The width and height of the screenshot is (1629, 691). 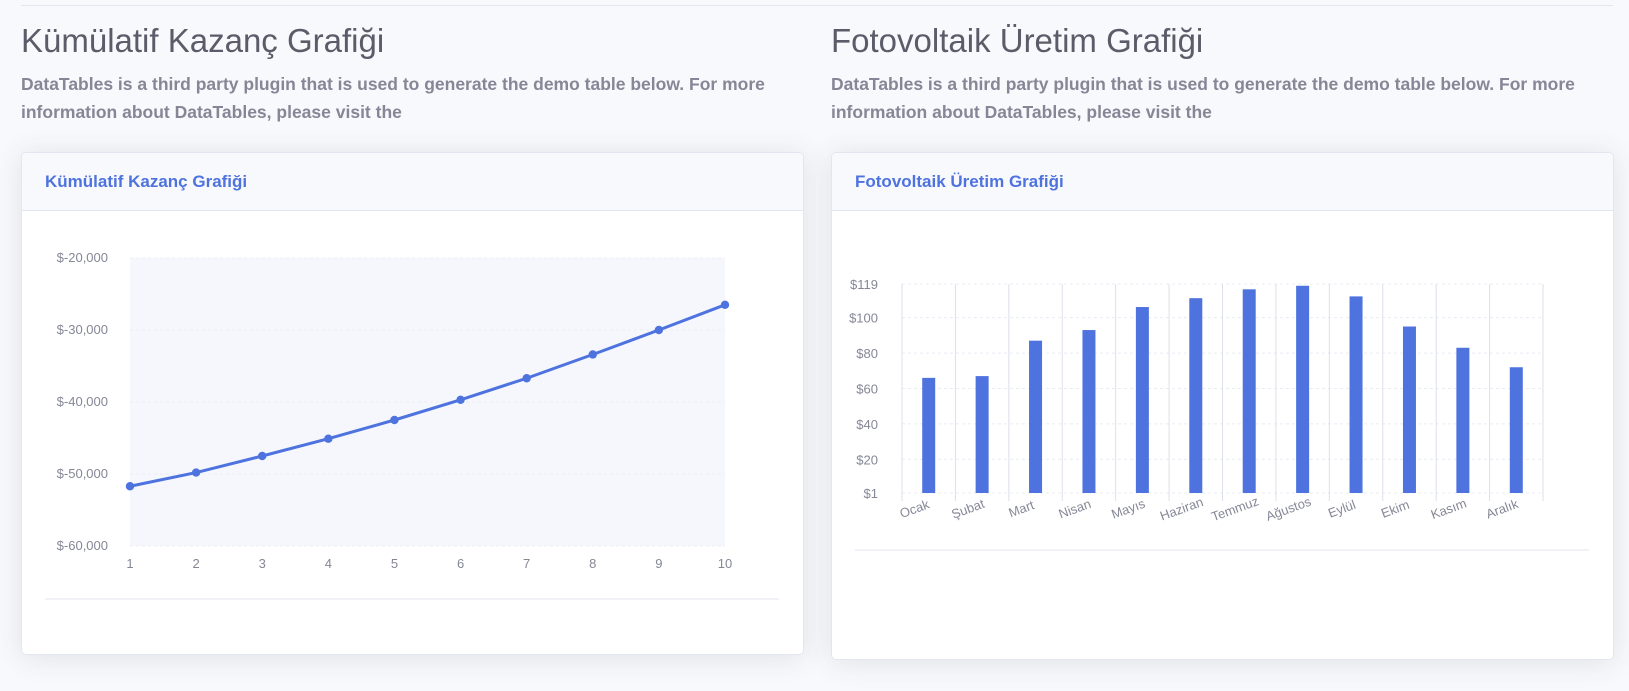 I want to click on top-divider, so click(x=817, y=5).